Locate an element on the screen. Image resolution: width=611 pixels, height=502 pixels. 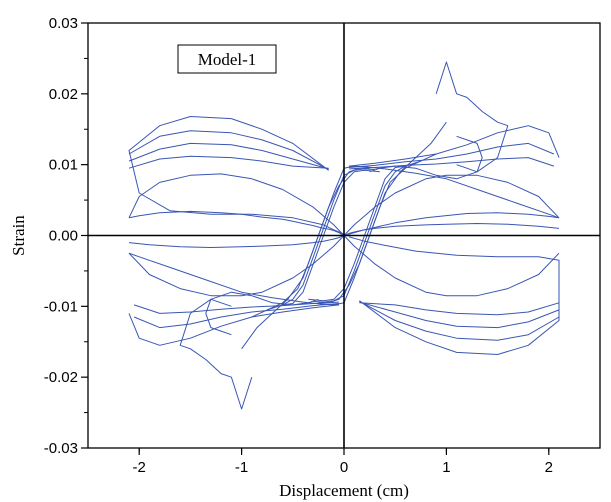
y-tick-label: -0.03 is located at coordinates (61, 448).